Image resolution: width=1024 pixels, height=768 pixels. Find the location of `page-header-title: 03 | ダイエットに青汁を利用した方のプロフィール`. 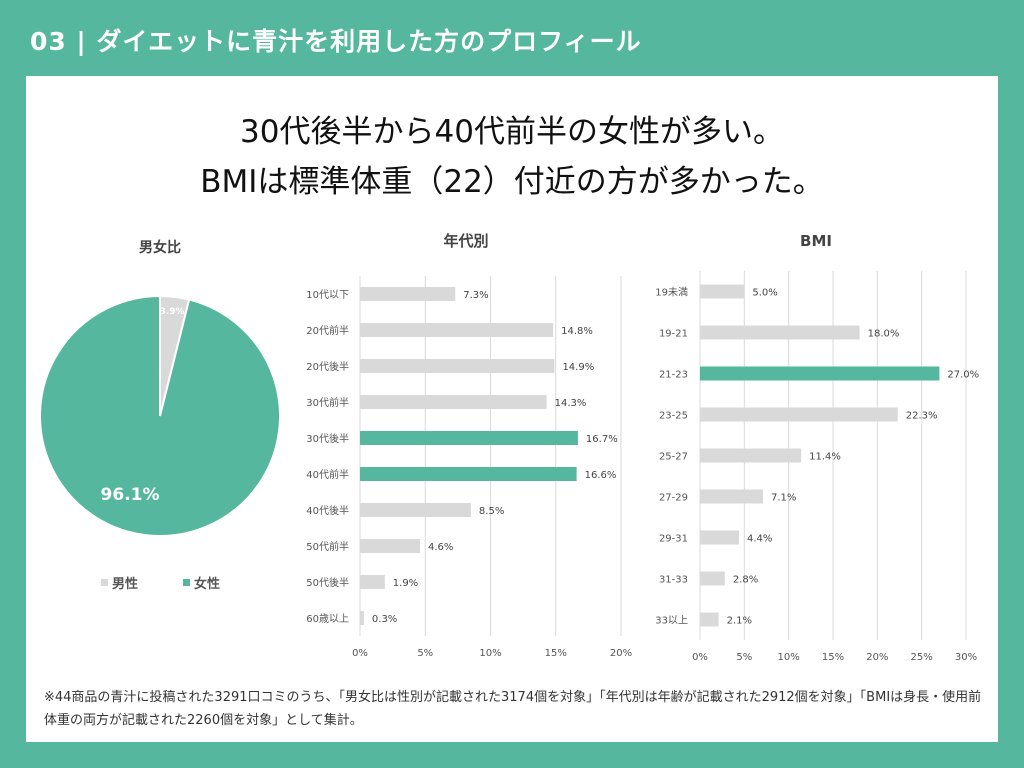

page-header-title: 03 | ダイエットに青汁を利用した方のプロフィール is located at coordinates (336, 41).